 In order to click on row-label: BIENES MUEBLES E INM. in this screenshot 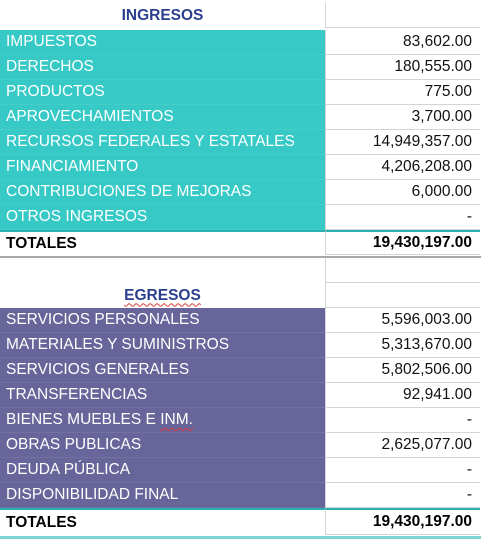, I will do `click(162, 420)`.